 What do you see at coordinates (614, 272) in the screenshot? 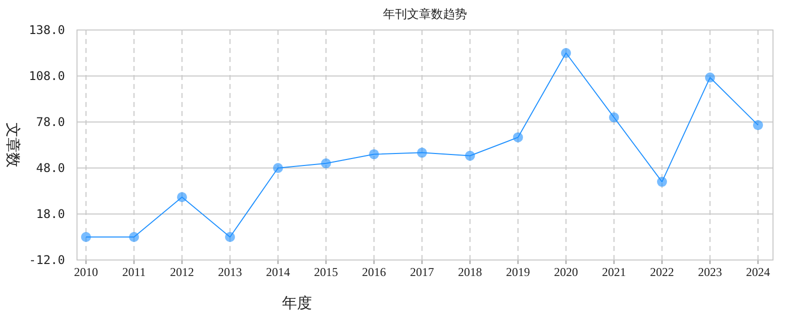
I see `x-tick-label: 2021` at bounding box center [614, 272].